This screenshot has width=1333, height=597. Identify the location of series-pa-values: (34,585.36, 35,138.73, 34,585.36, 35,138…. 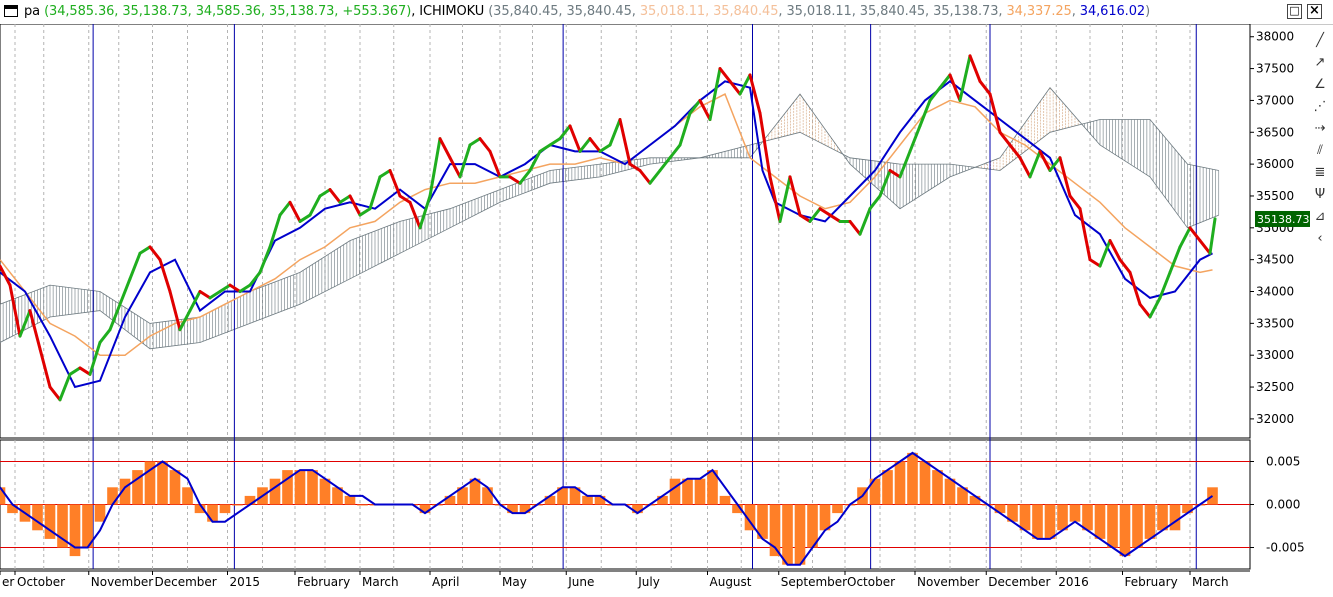
(228, 11).